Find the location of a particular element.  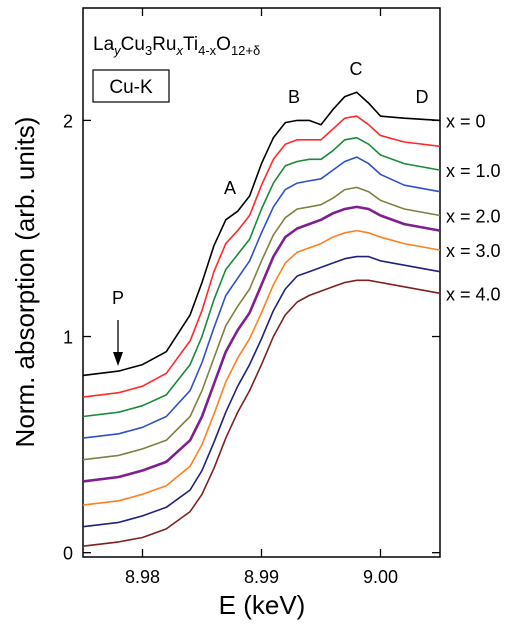

series-label: x = 0 is located at coordinates (466, 121).